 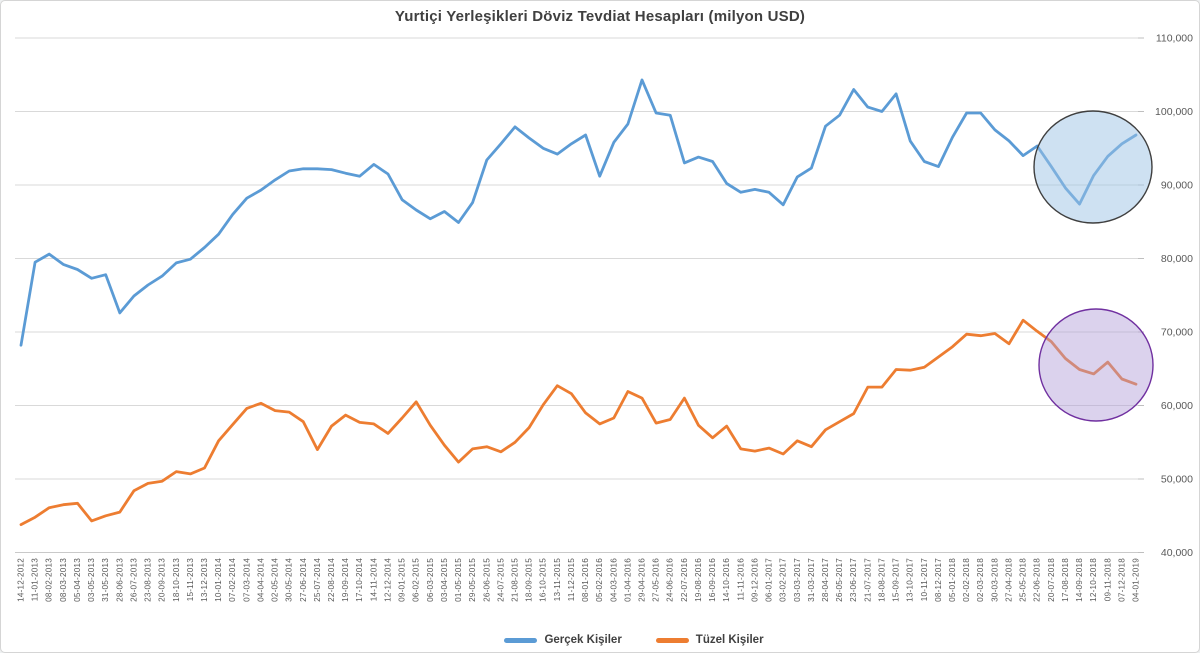 I want to click on x-axis-label: 30-03-2018, so click(x=994, y=580).